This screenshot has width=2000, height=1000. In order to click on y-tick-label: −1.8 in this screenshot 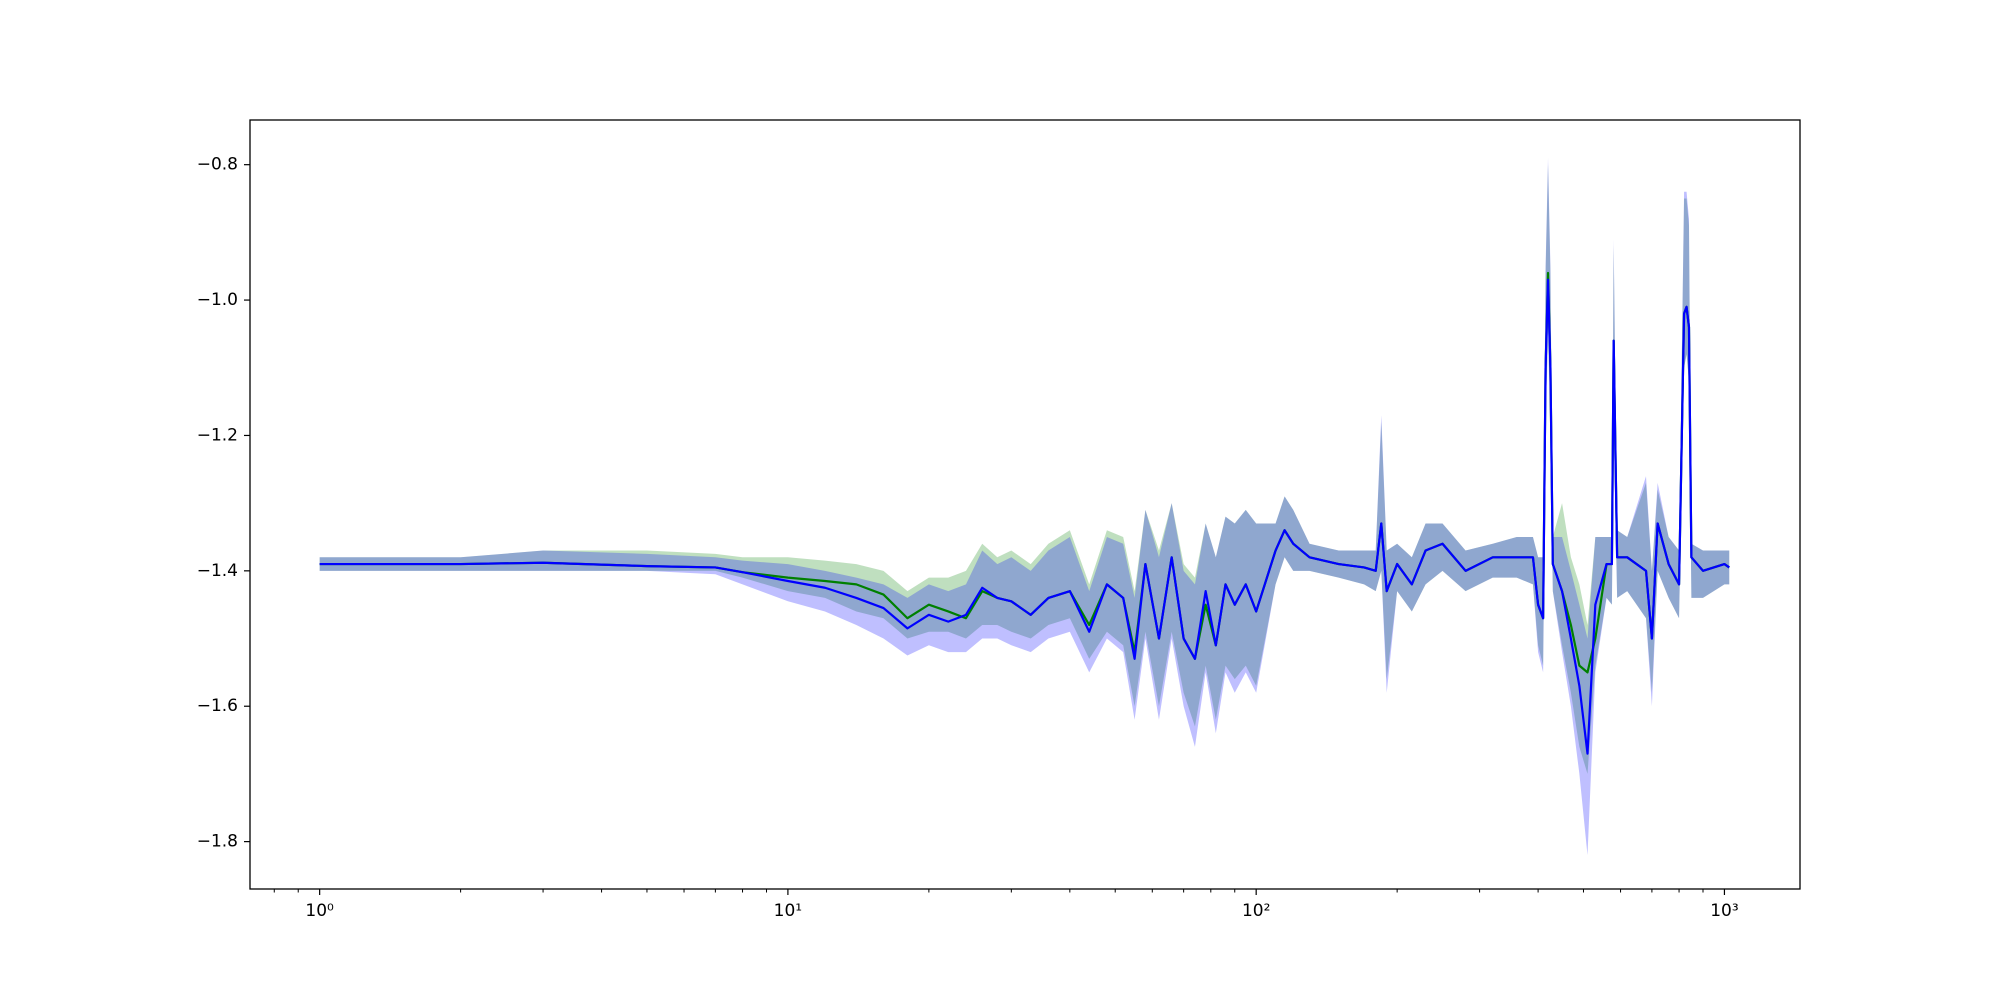, I will do `click(217, 842)`.